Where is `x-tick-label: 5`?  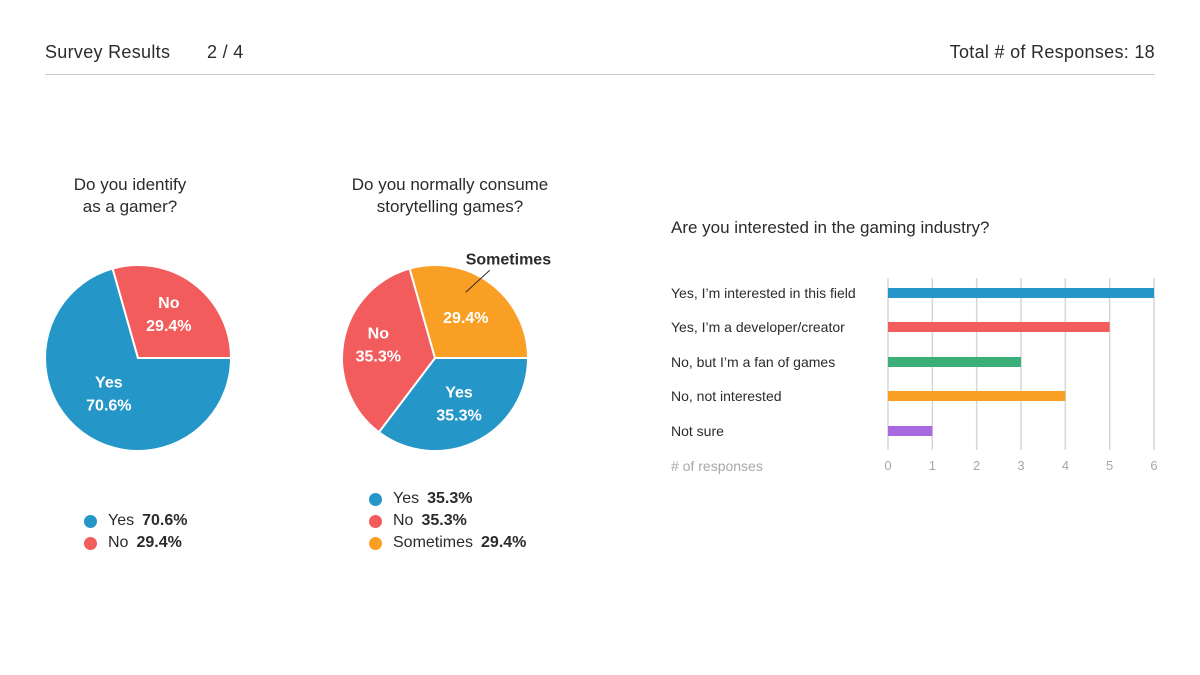
x-tick-label: 5 is located at coordinates (1109, 465).